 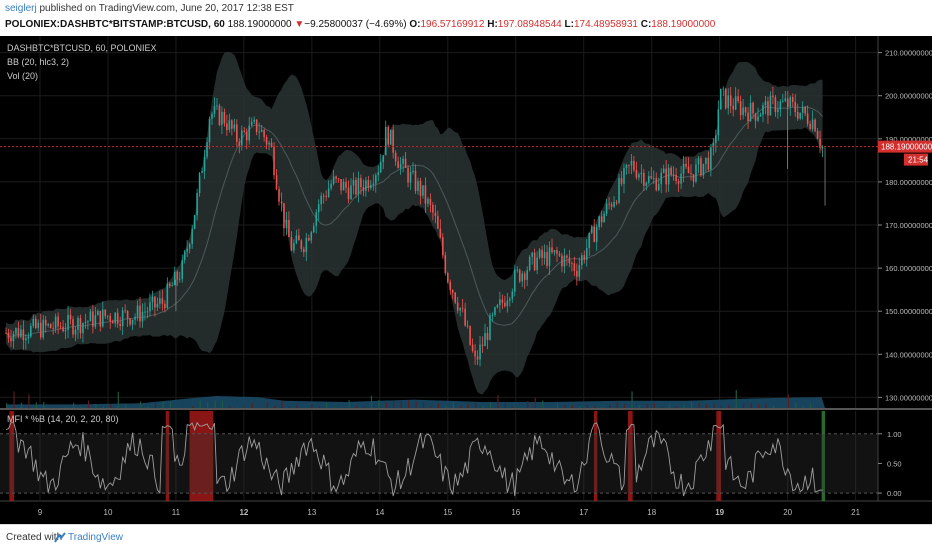 I want to click on time-tick-label: 10, so click(x=108, y=512).